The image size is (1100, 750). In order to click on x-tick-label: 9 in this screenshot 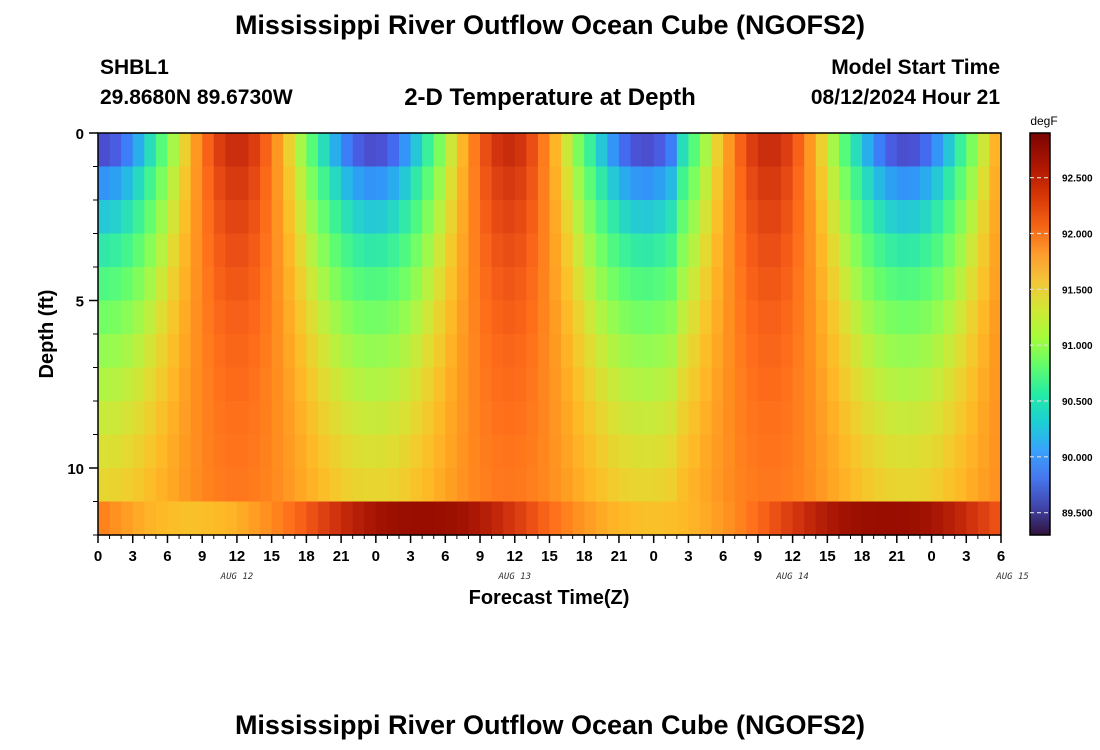, I will do `click(480, 556)`.